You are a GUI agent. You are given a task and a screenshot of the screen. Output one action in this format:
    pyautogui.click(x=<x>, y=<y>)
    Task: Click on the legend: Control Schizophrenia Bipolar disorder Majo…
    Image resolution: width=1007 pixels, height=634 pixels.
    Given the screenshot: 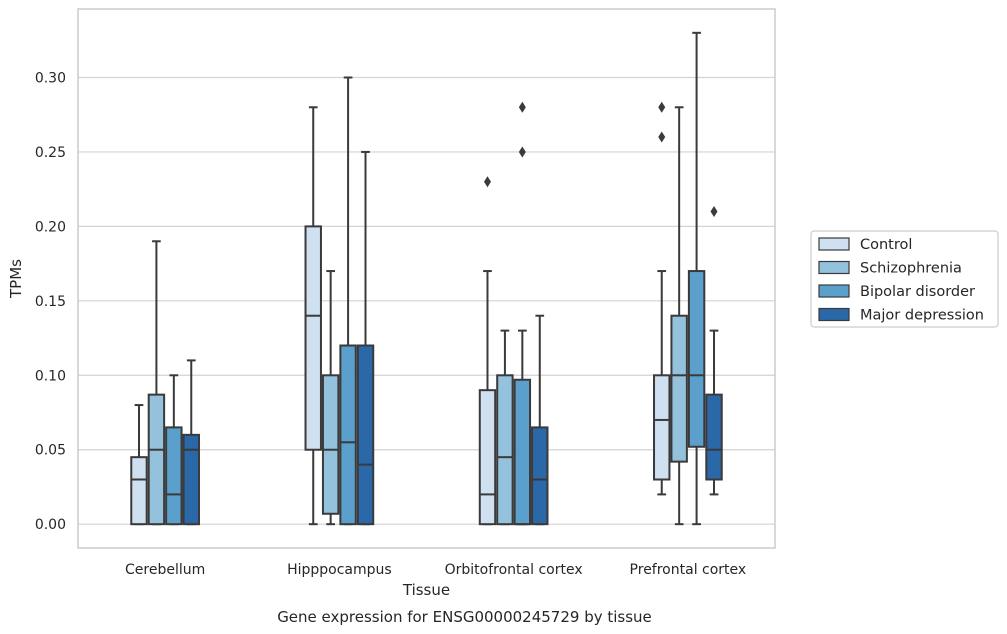 What is the action you would take?
    pyautogui.click(x=904, y=279)
    